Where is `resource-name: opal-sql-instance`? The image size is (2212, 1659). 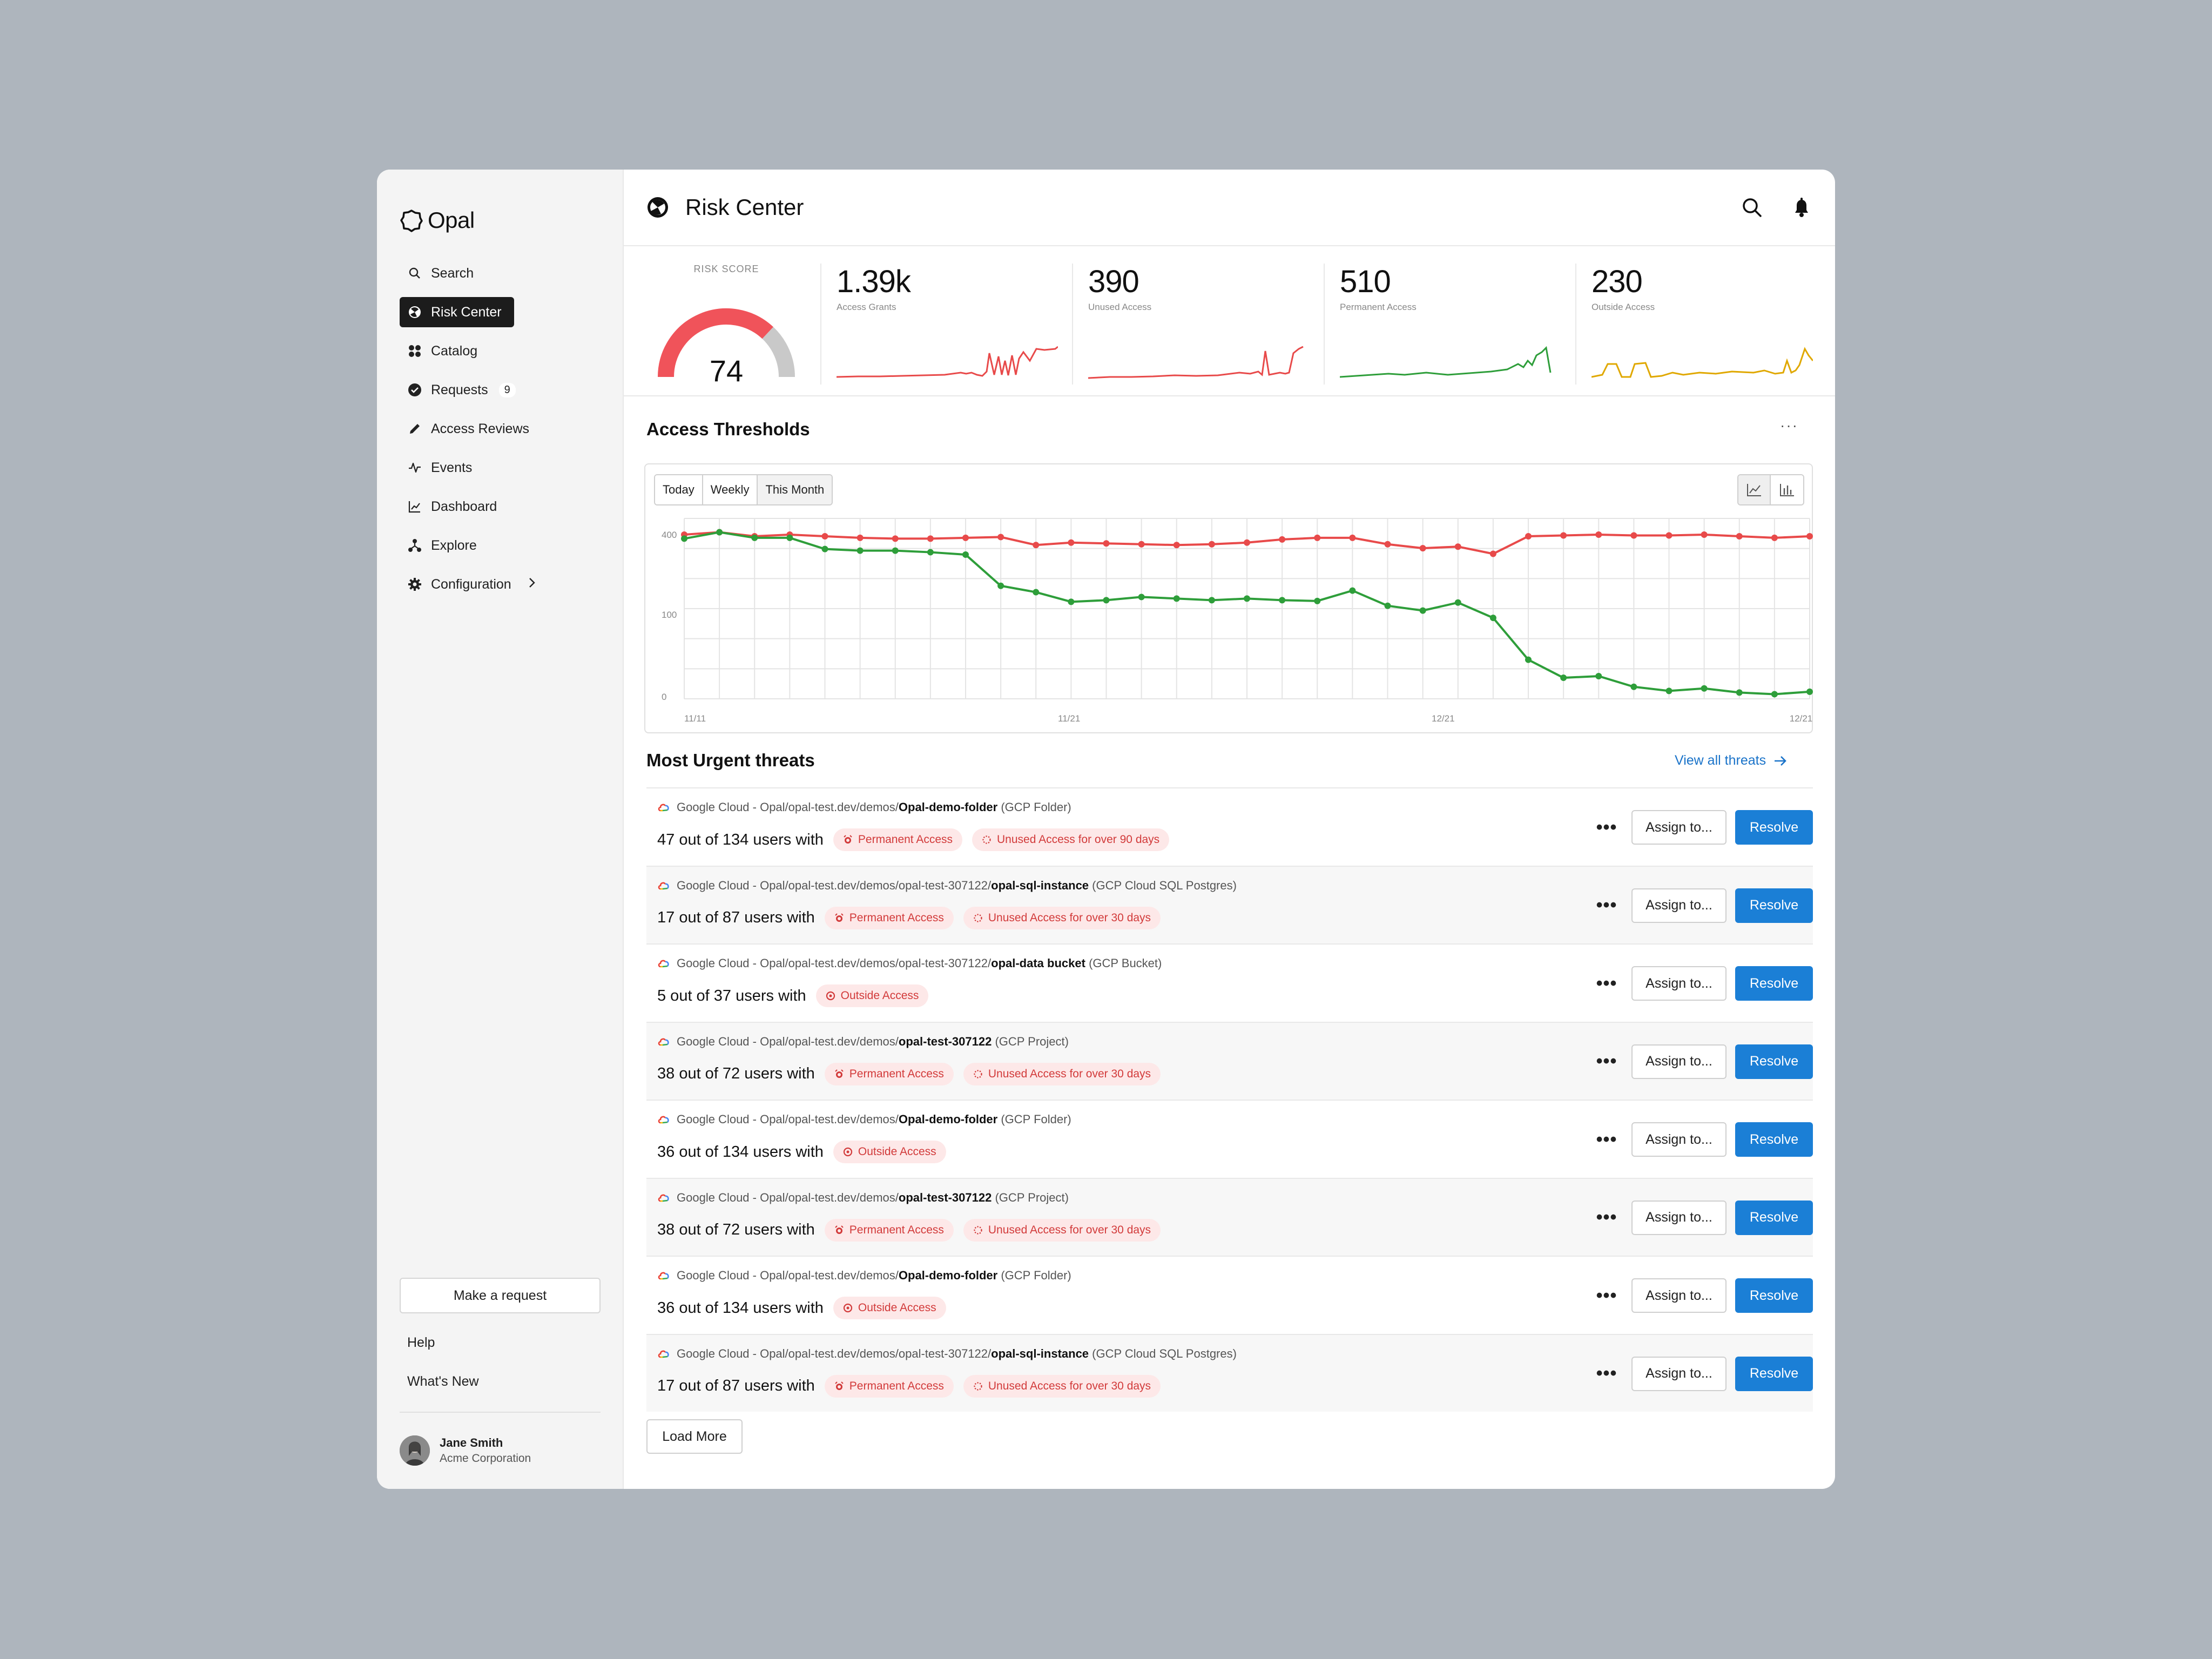 resource-name: opal-sql-instance is located at coordinates (1040, 885).